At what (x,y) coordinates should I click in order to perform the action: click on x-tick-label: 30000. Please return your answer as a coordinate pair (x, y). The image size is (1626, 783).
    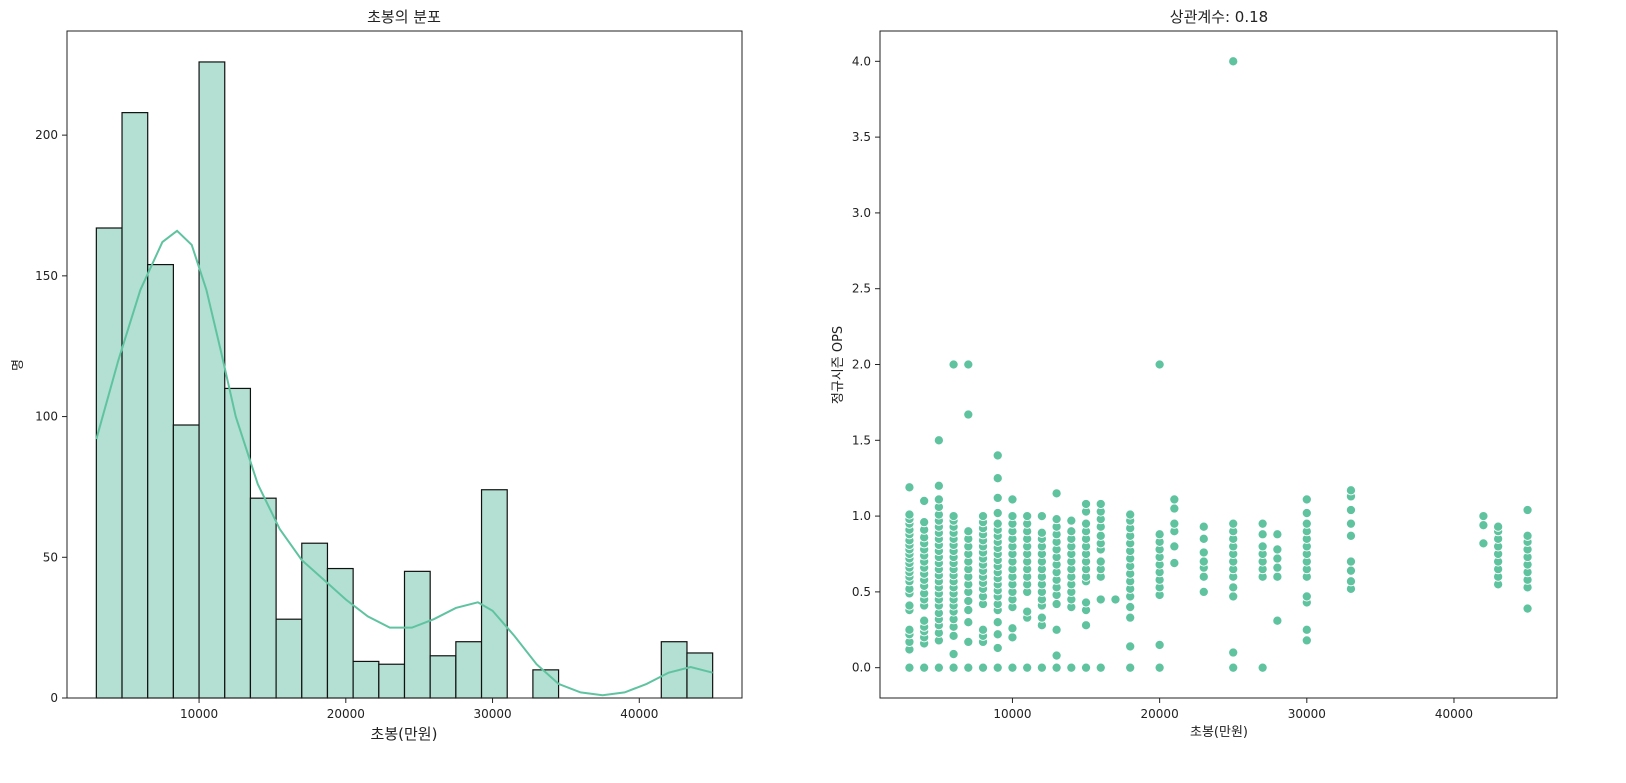
    Looking at the image, I should click on (492, 714).